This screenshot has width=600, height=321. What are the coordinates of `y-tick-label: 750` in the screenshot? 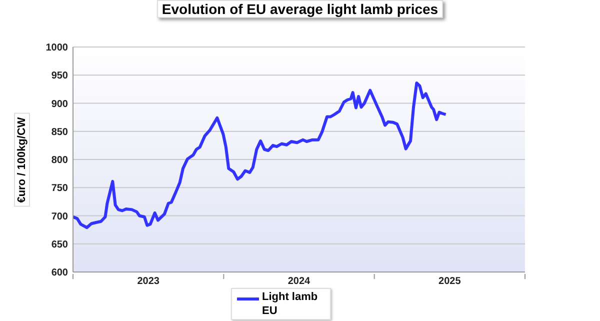 It's located at (59, 188).